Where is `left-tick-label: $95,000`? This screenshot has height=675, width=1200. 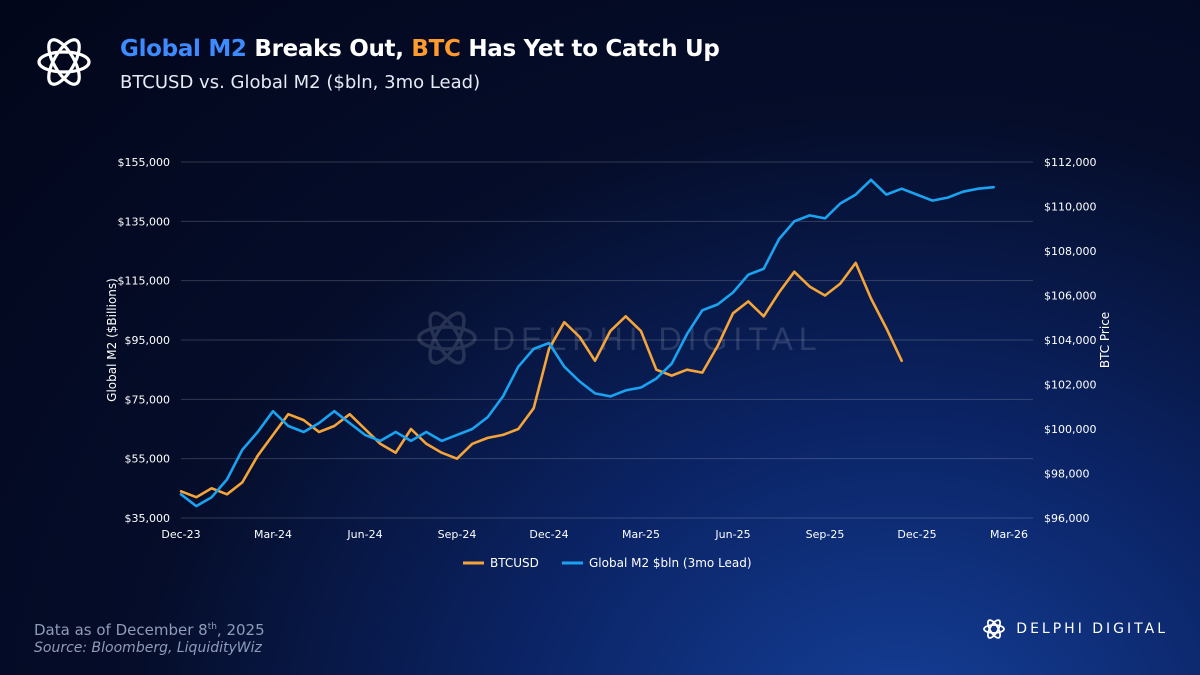 left-tick-label: $95,000 is located at coordinates (148, 340).